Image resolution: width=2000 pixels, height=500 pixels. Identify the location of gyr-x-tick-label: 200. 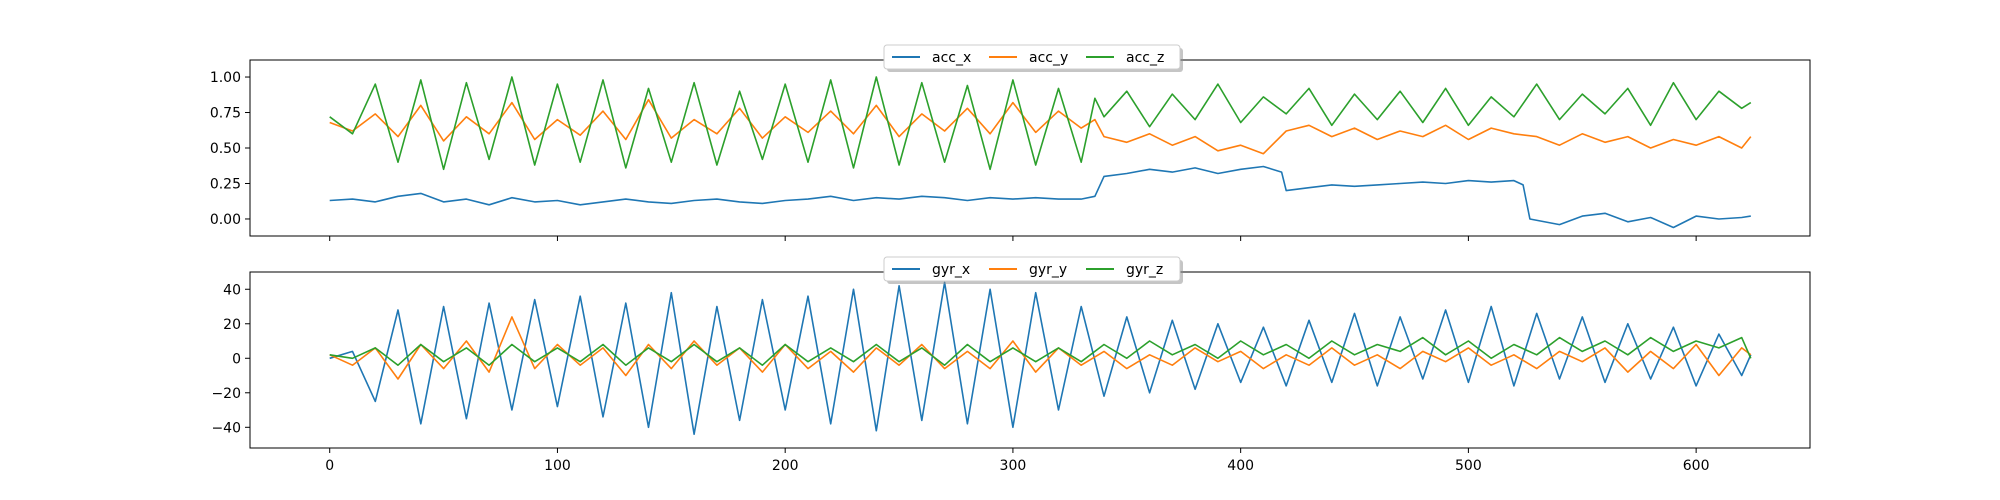
(785, 466).